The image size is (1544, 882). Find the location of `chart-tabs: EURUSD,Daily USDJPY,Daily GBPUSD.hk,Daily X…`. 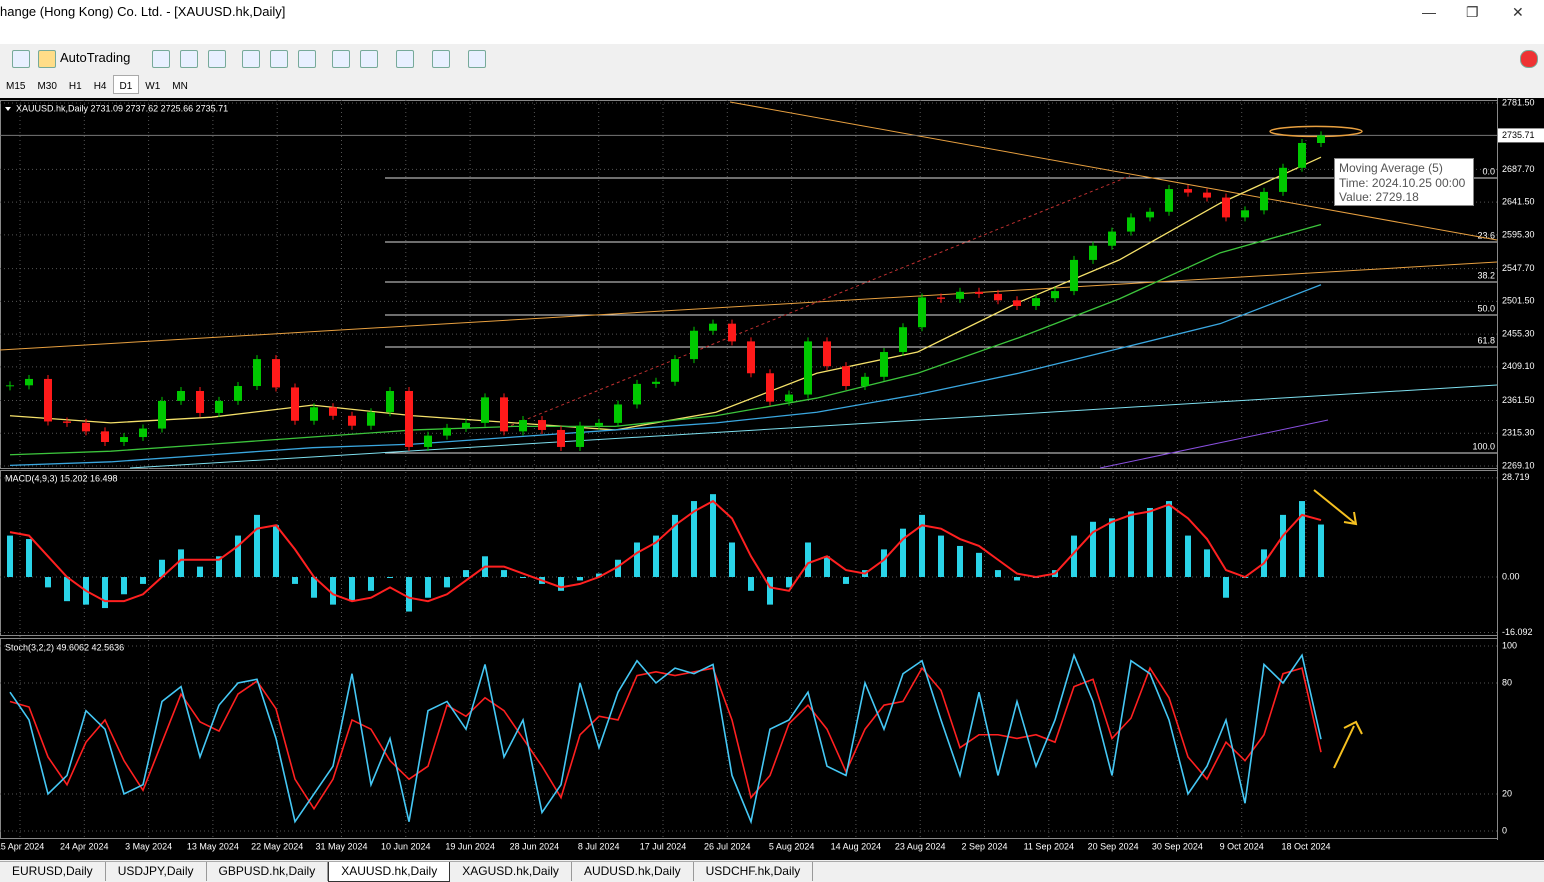

chart-tabs: EURUSD,Daily USDJPY,Daily GBPUSD.hk,Daily X… is located at coordinates (772, 871).